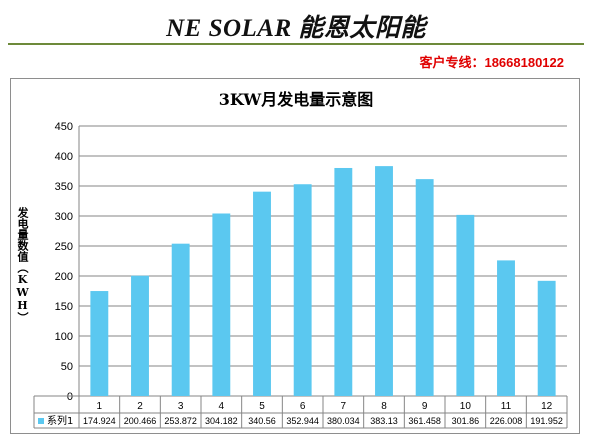 Image resolution: width=592 pixels, height=442 pixels. Describe the element at coordinates (41, 421) in the screenshot. I see `legend-swatch` at that location.